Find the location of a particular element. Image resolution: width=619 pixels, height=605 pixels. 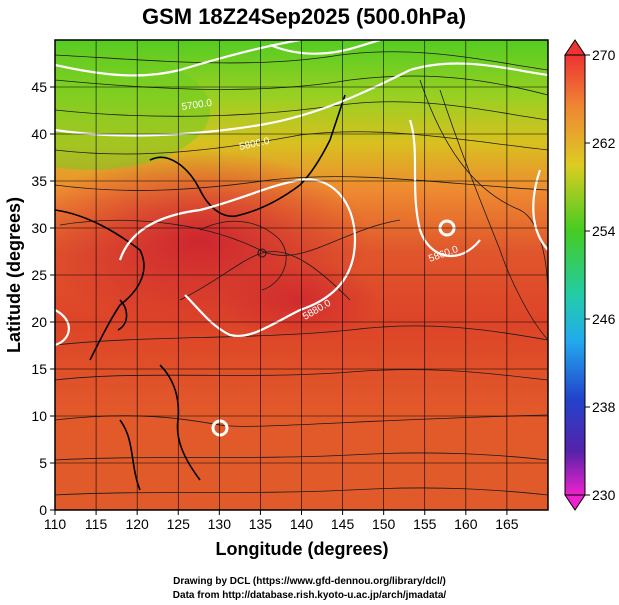

contour-west is located at coordinates (62, 328).